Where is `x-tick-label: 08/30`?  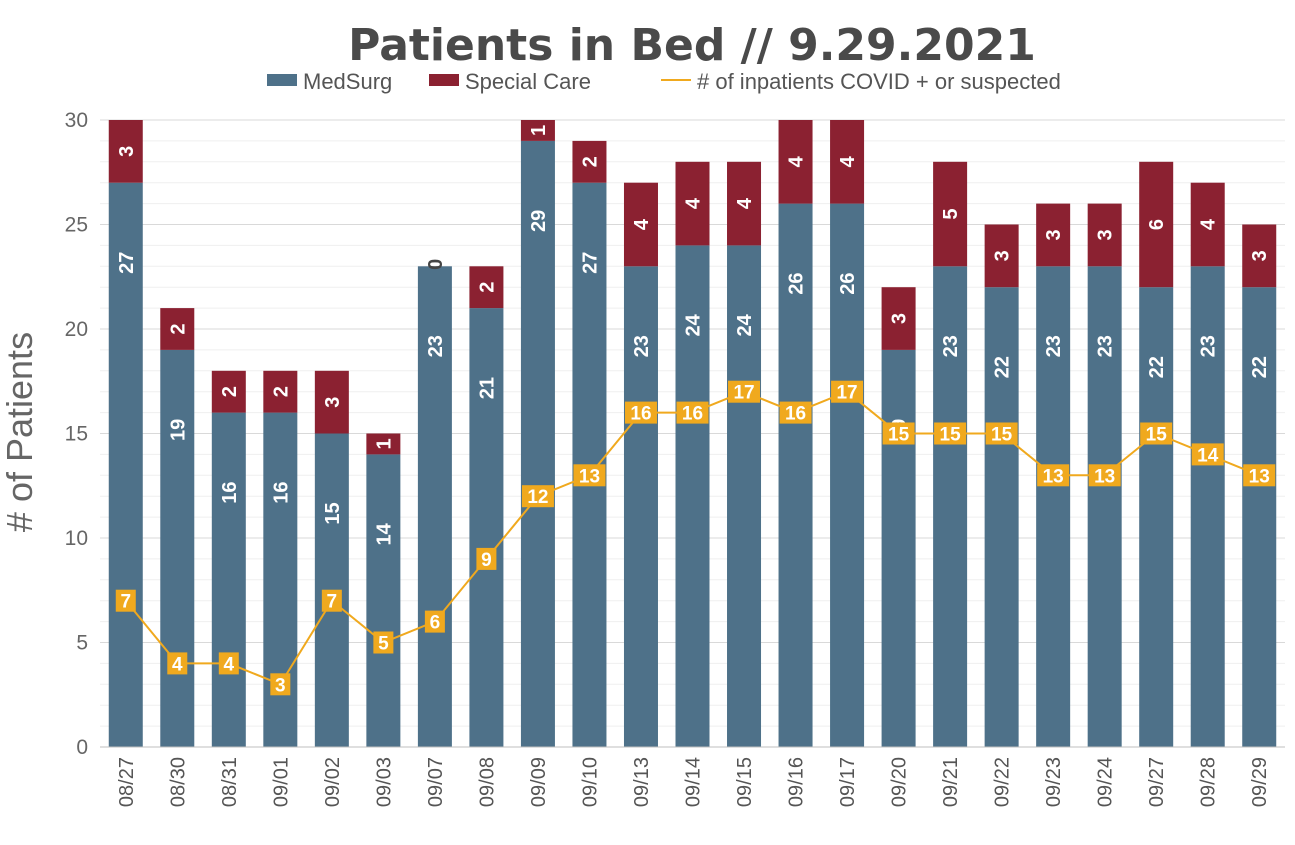
x-tick-label: 08/30 is located at coordinates (178, 782).